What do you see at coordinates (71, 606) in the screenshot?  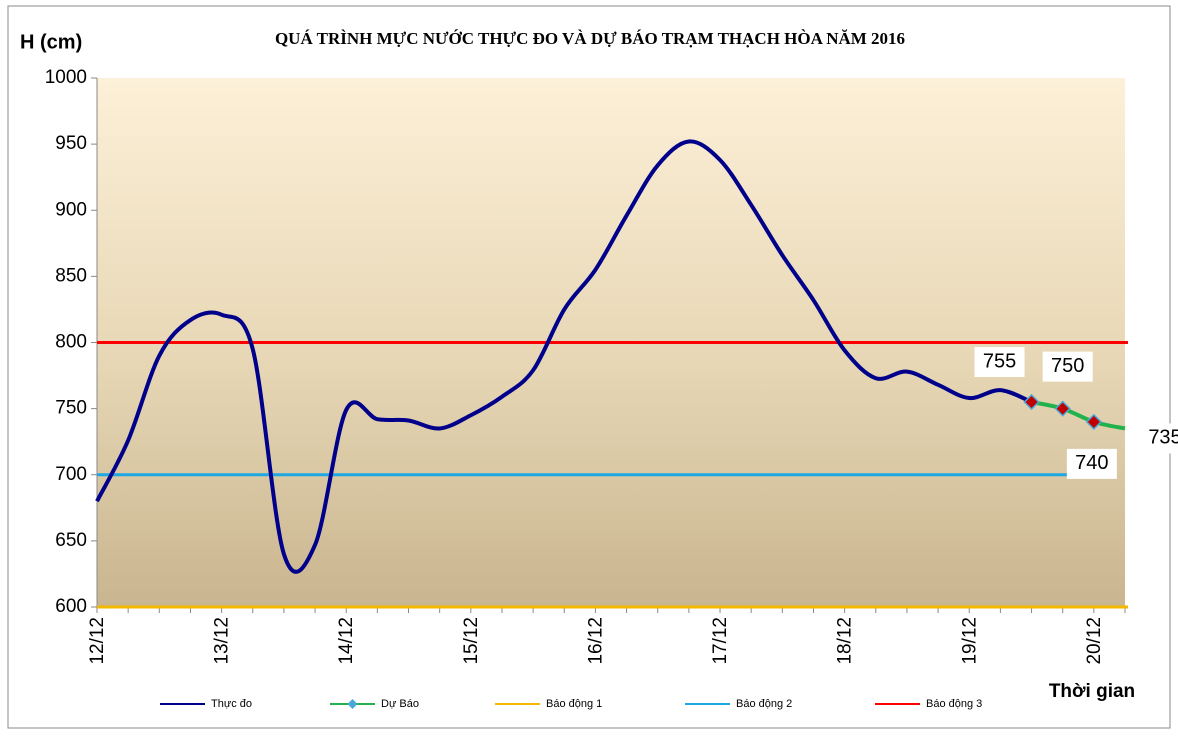 I see `y-tick-label: 600` at bounding box center [71, 606].